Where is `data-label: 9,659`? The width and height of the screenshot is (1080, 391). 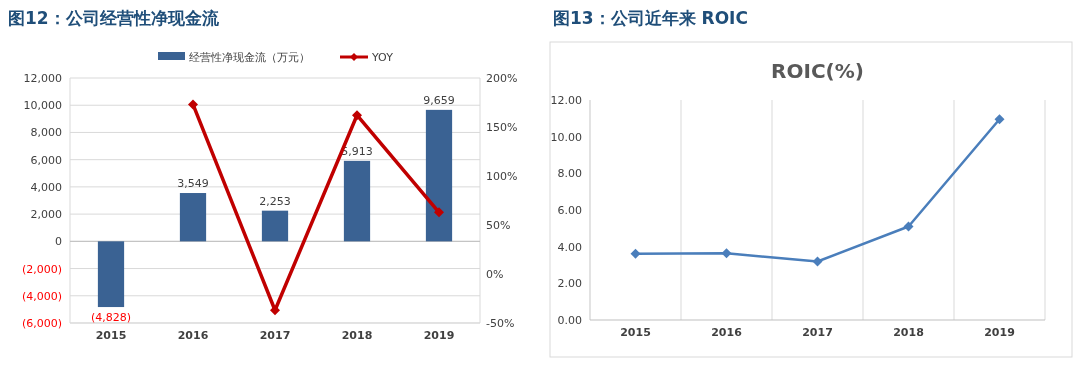 data-label: 9,659 is located at coordinates (439, 100).